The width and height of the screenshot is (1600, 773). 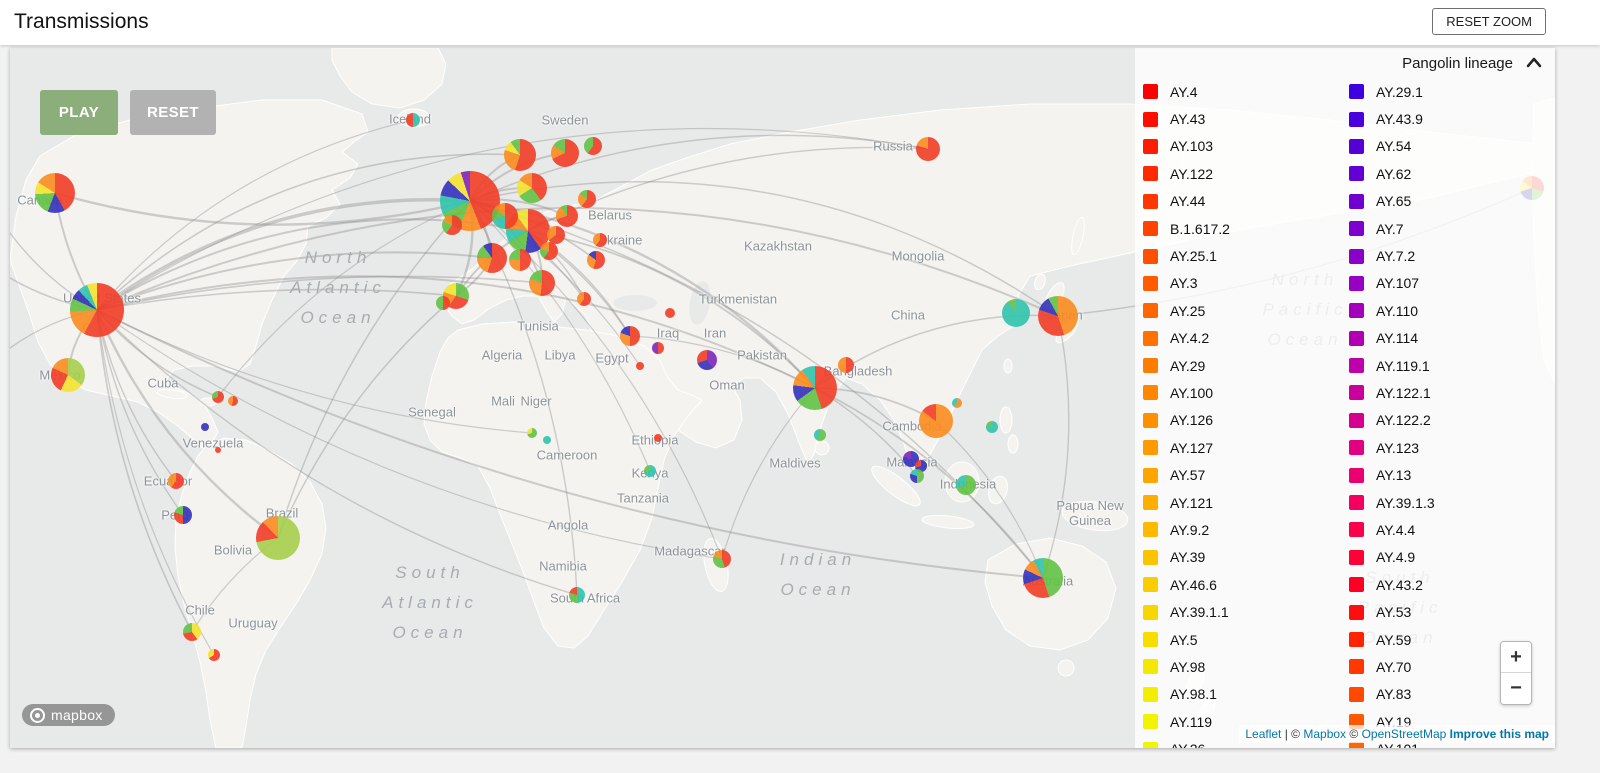 I want to click on legend-row: AY.43.2, so click(x=1452, y=584).